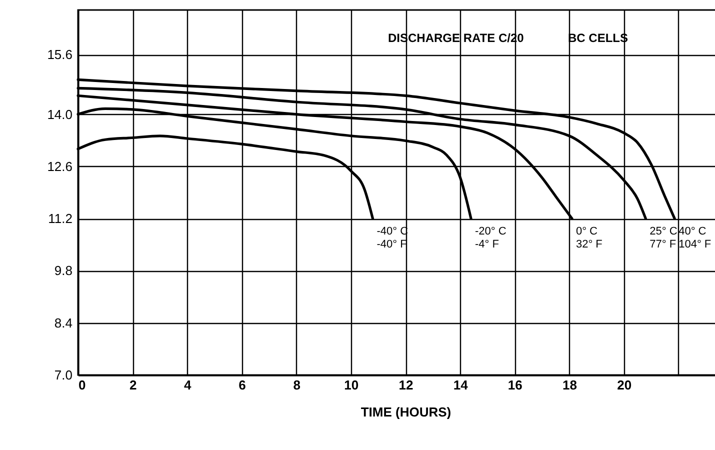 This screenshot has height=450, width=715. What do you see at coordinates (406, 385) in the screenshot?
I see `x-tick-label: 12` at bounding box center [406, 385].